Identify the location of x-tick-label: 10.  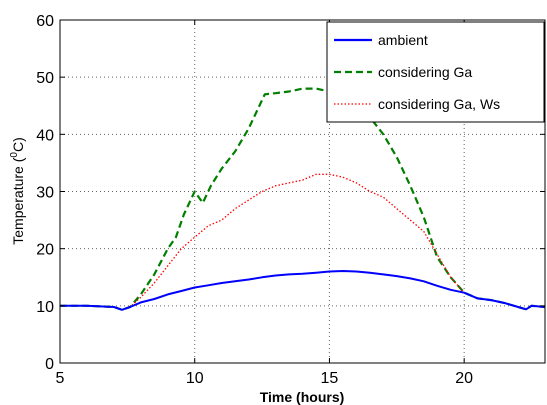
(195, 378).